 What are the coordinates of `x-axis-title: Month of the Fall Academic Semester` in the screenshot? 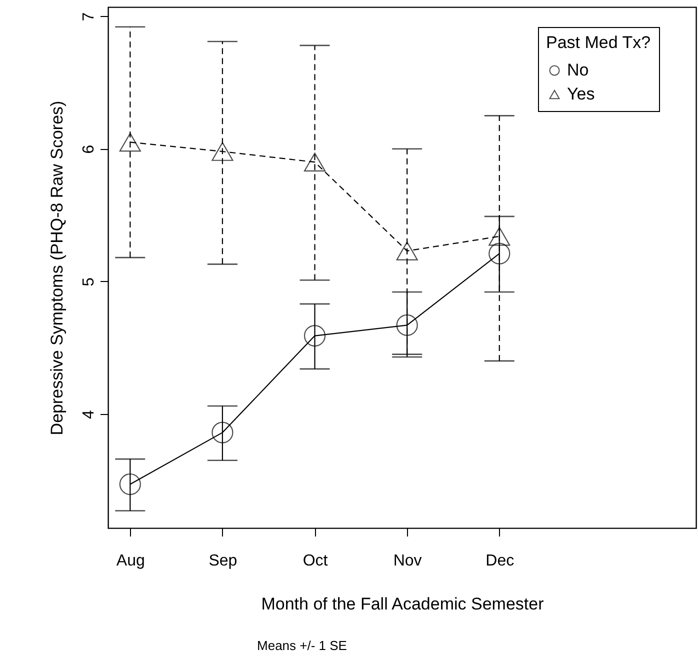 It's located at (402, 604).